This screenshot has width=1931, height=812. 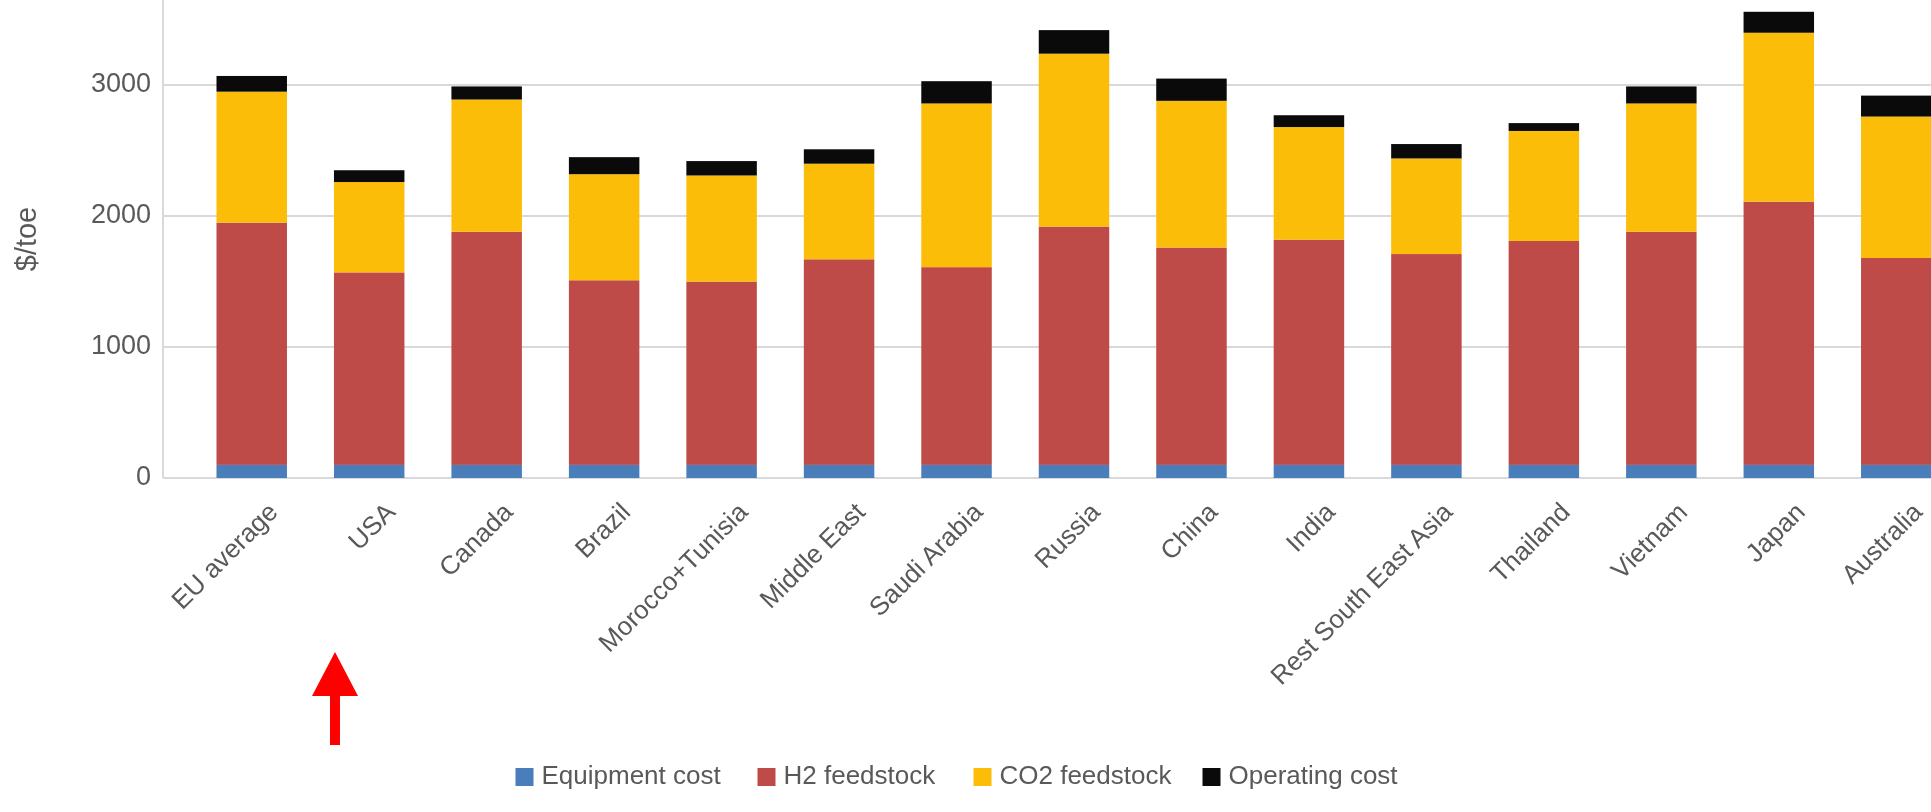 I want to click on legend-label: H2 feedstock, so click(x=860, y=774).